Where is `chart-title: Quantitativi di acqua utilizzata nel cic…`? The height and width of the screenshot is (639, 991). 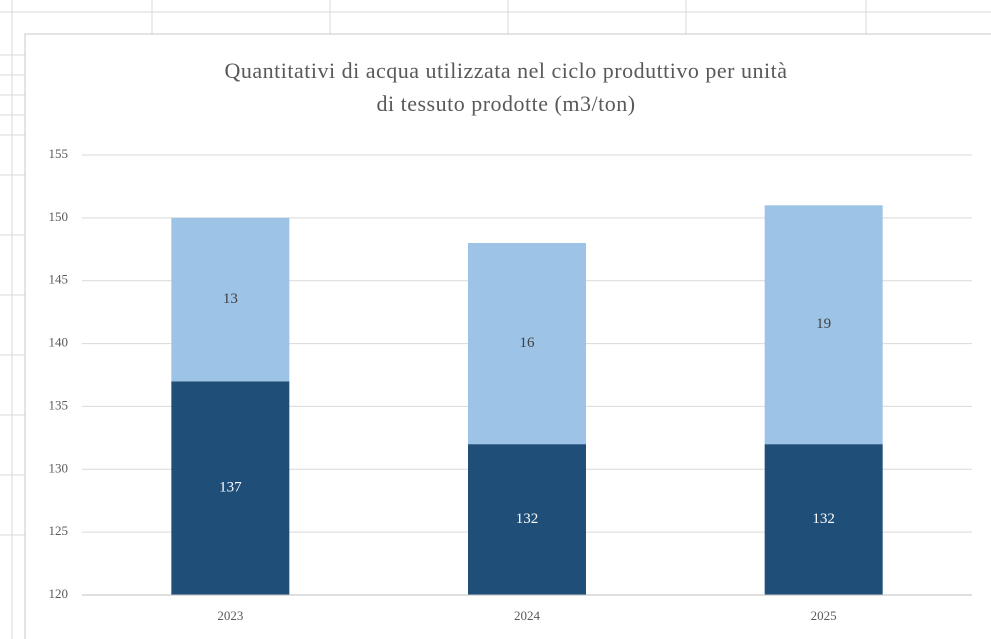 chart-title: Quantitativi di acqua utilizzata nel cic… is located at coordinates (506, 70).